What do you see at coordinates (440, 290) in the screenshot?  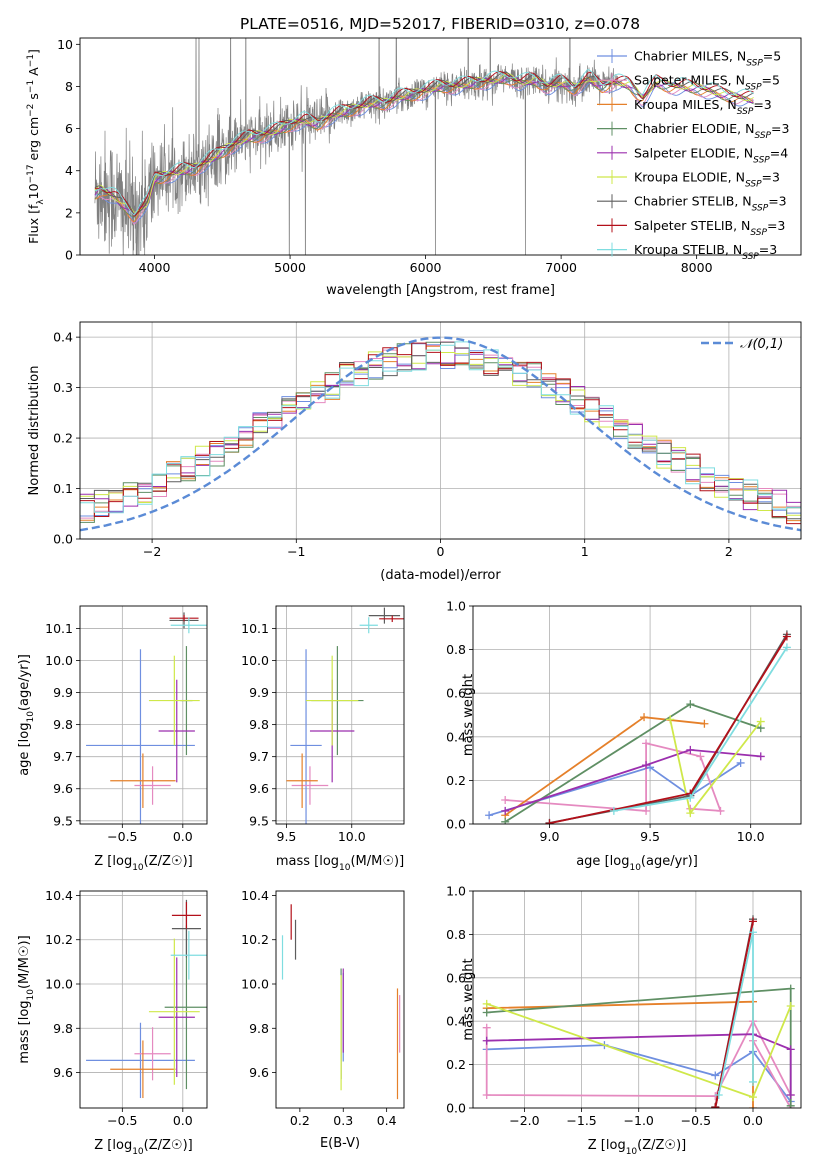 I see `x-axis-label: wavelength [Angstrom, rest frame]` at bounding box center [440, 290].